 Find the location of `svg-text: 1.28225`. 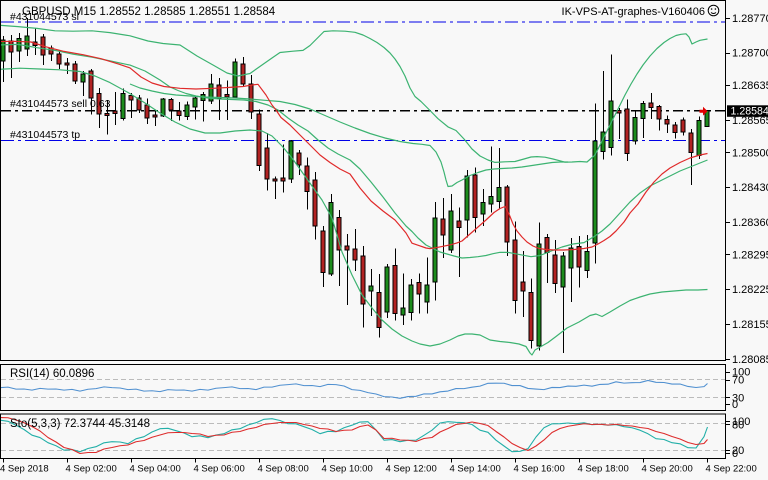

svg-text: 1.28225 is located at coordinates (750, 290).